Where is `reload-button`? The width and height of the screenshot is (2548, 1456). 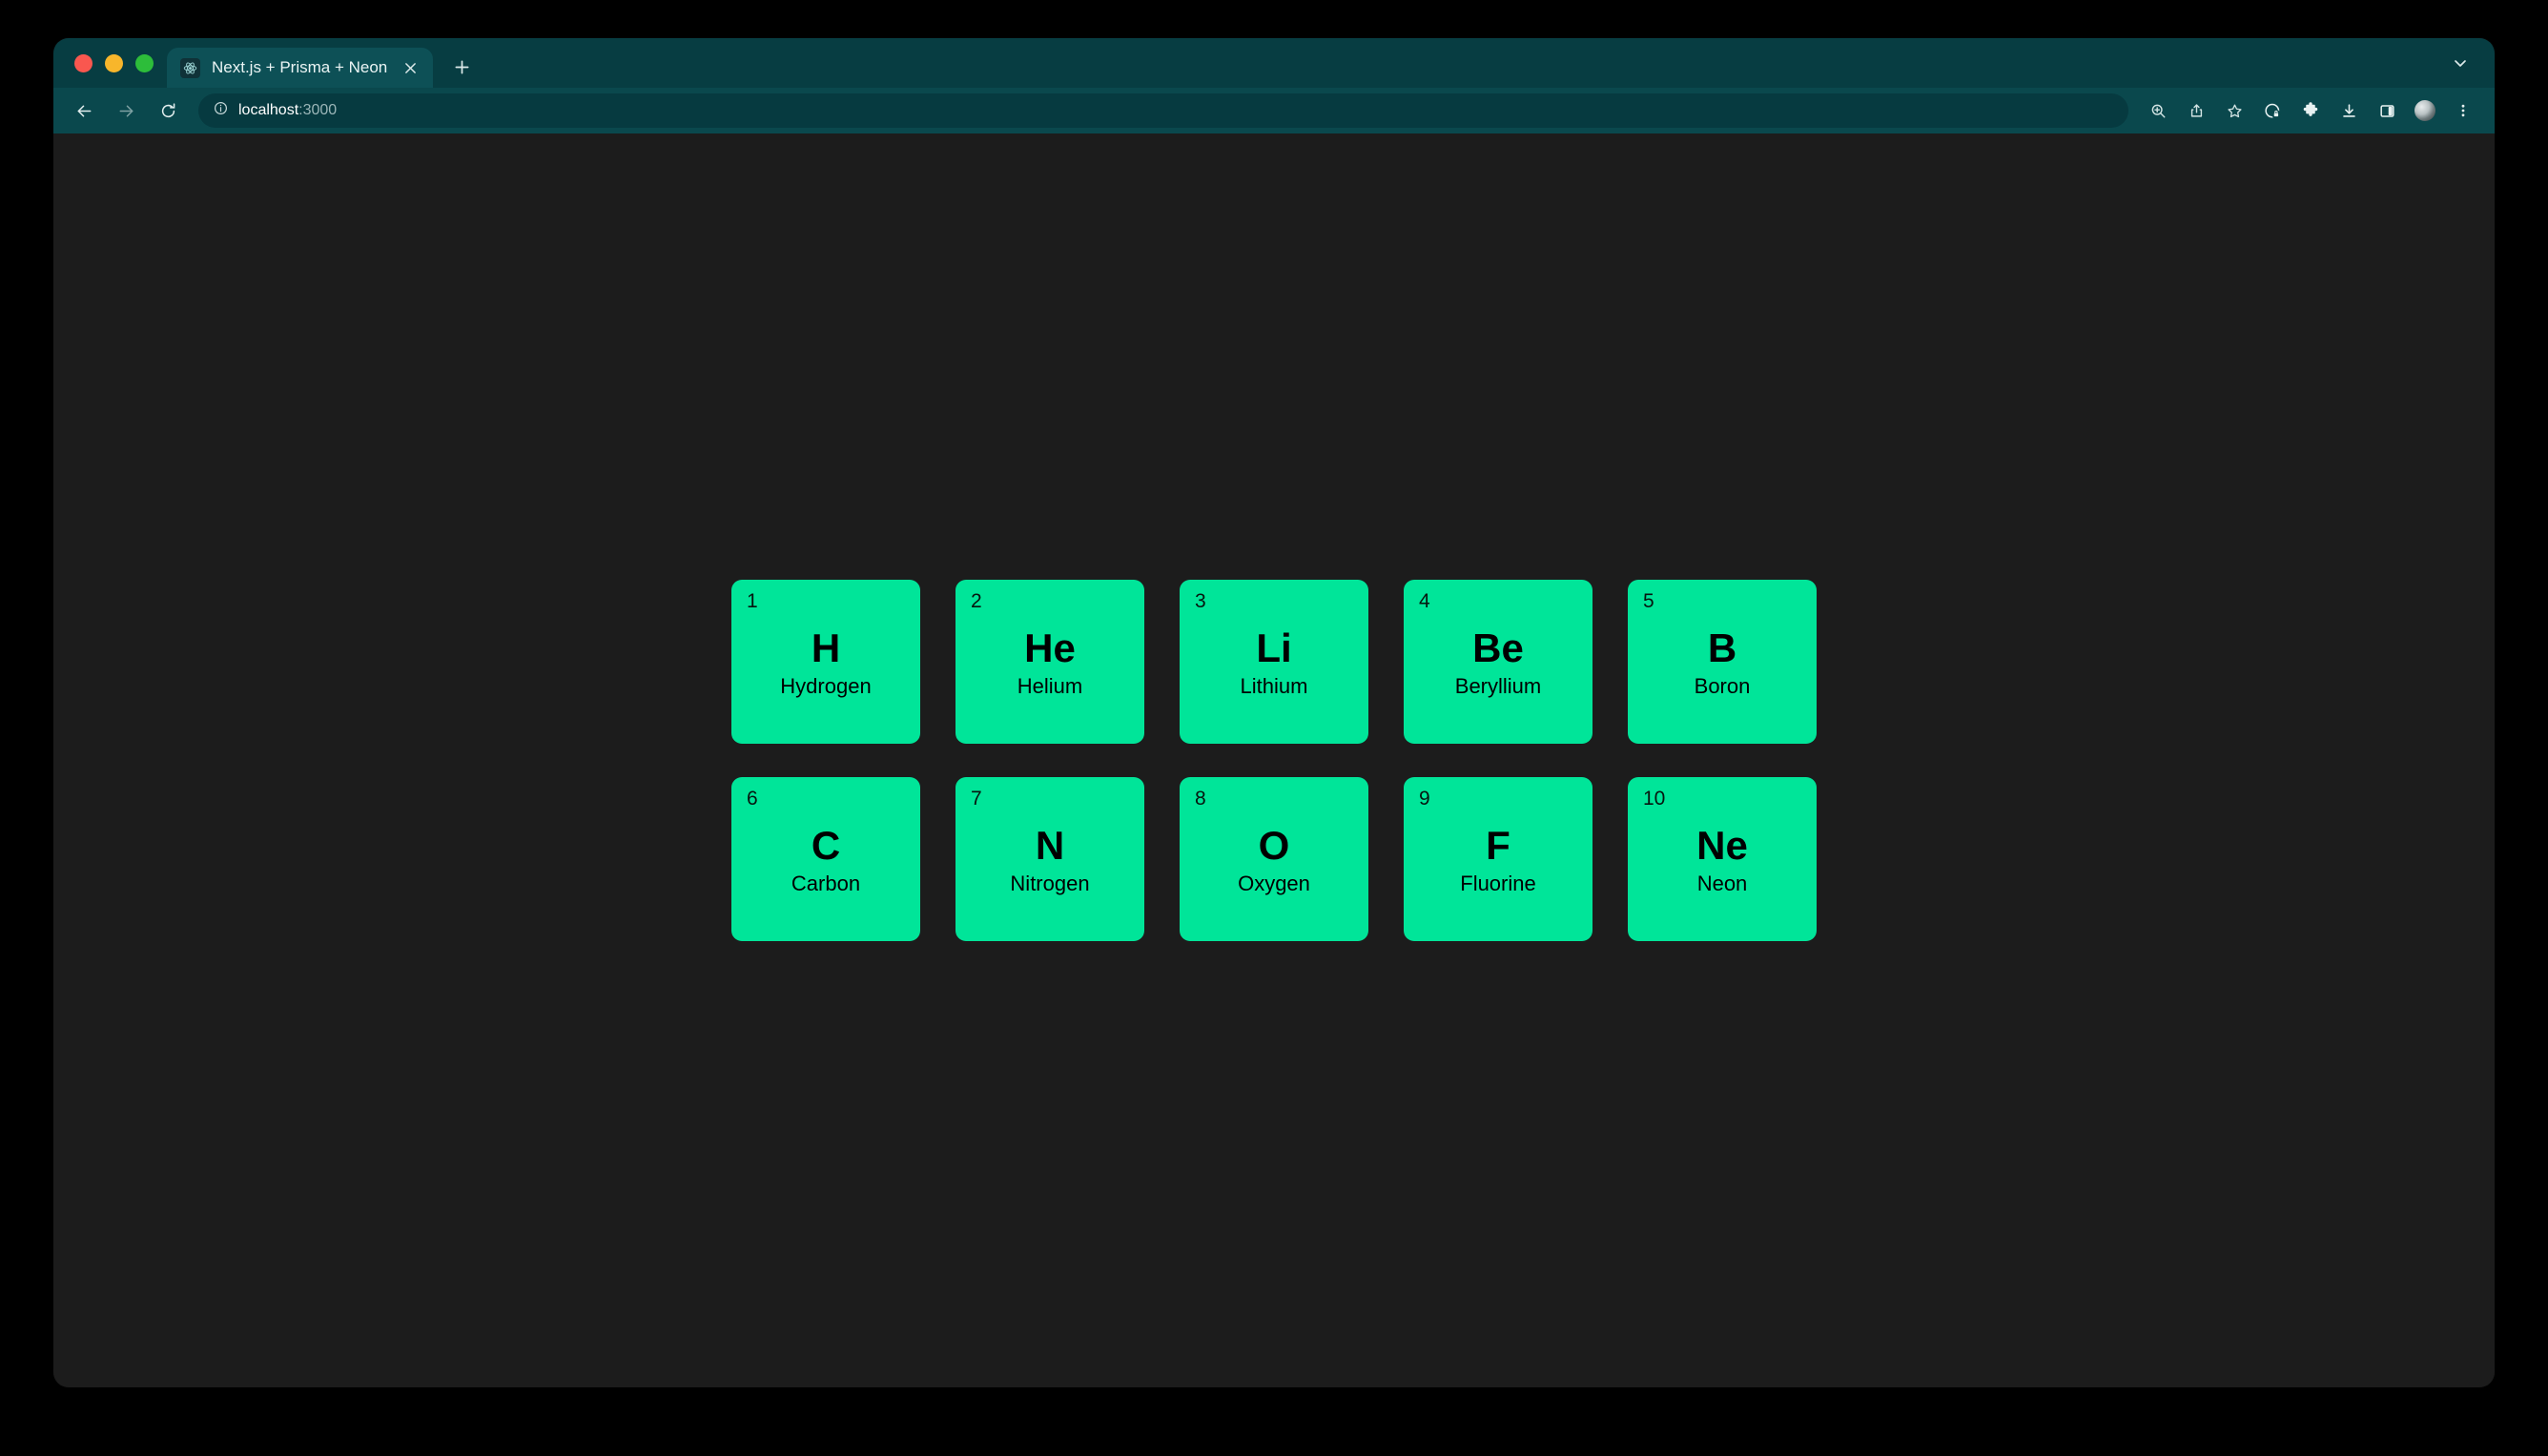
reload-button is located at coordinates (168, 111).